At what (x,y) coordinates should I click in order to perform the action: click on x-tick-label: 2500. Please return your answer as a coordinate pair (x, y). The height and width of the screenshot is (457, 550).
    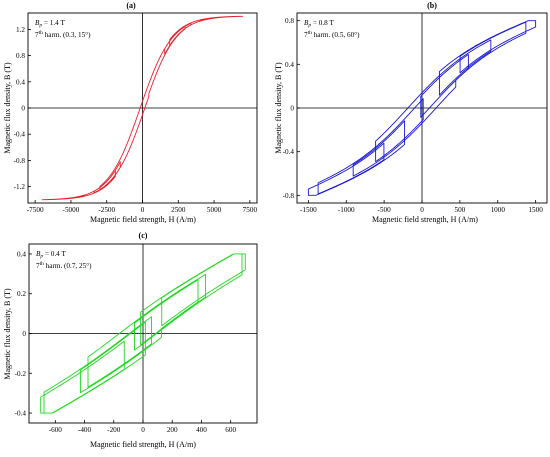
    Looking at the image, I should click on (178, 210).